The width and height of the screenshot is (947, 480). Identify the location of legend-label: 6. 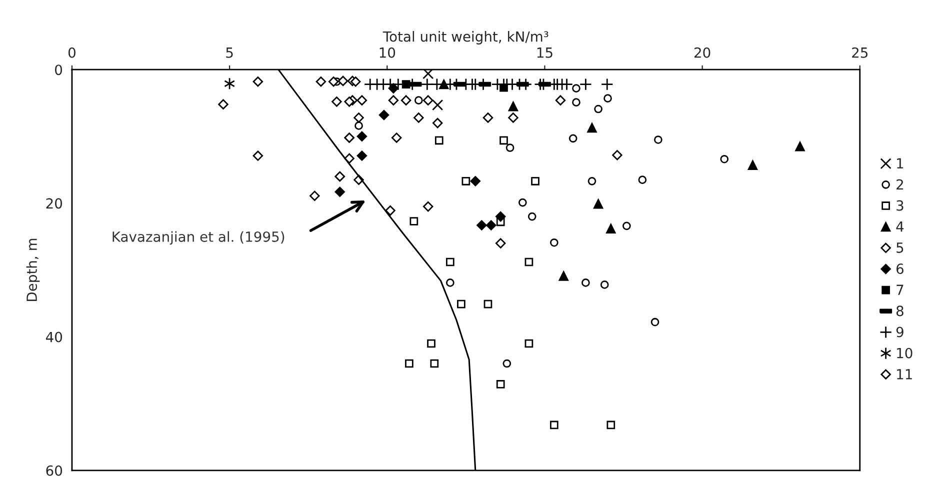
(900, 269).